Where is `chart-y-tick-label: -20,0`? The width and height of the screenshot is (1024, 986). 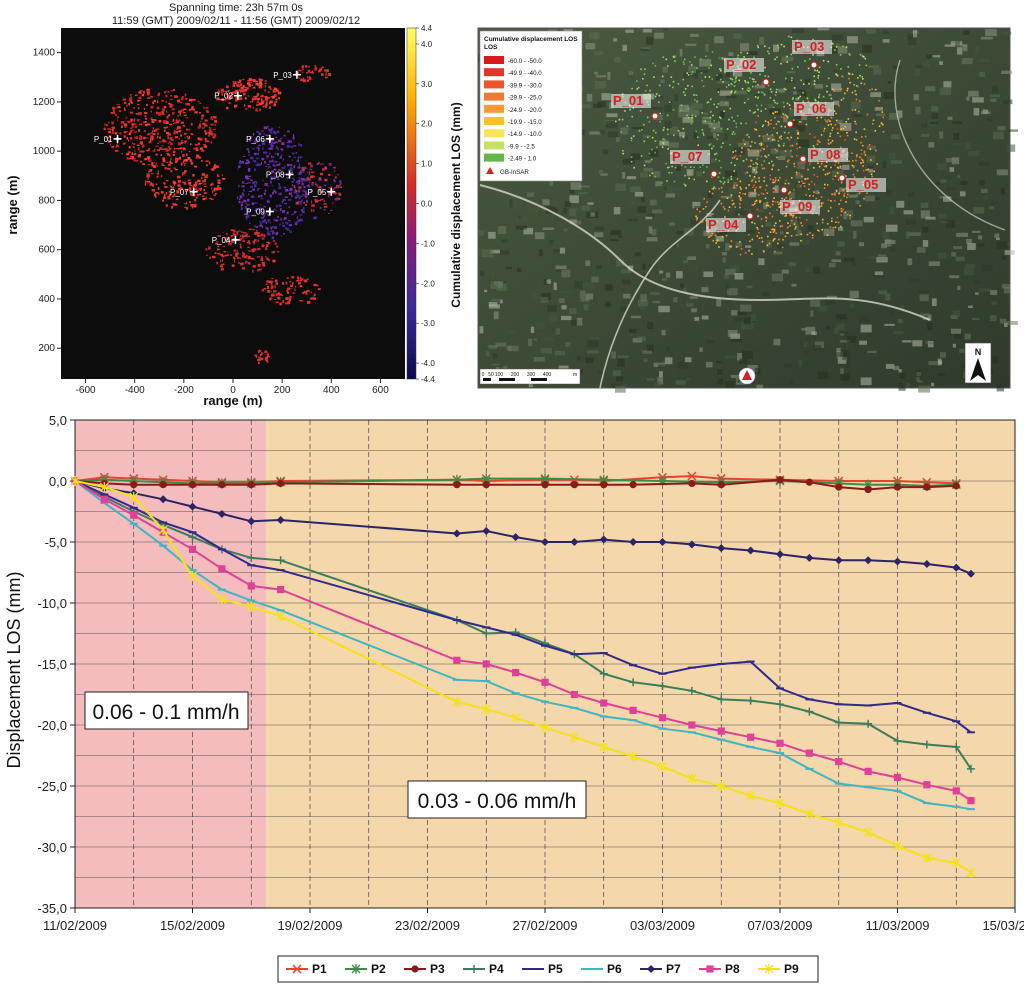
chart-y-tick-label: -20,0 is located at coordinates (52, 725).